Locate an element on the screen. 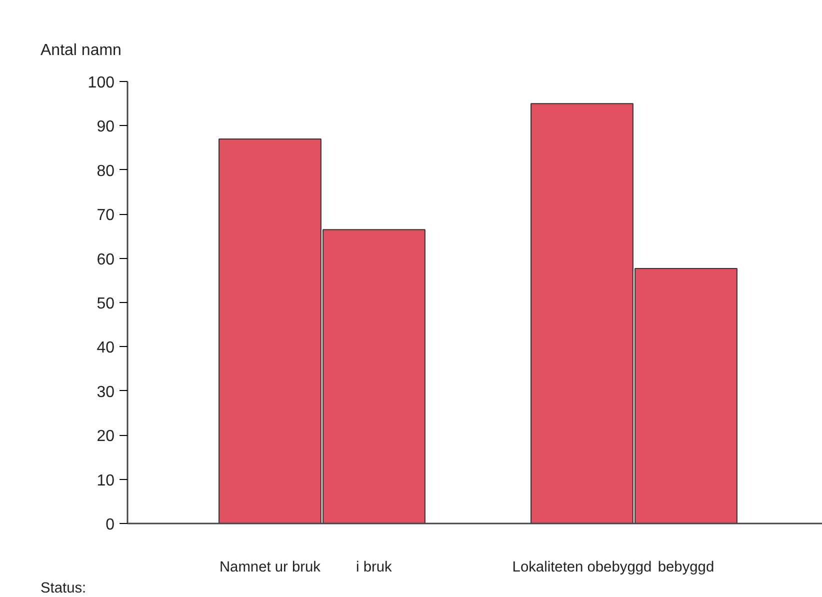  x-tick-label: bebyggd is located at coordinates (686, 568).